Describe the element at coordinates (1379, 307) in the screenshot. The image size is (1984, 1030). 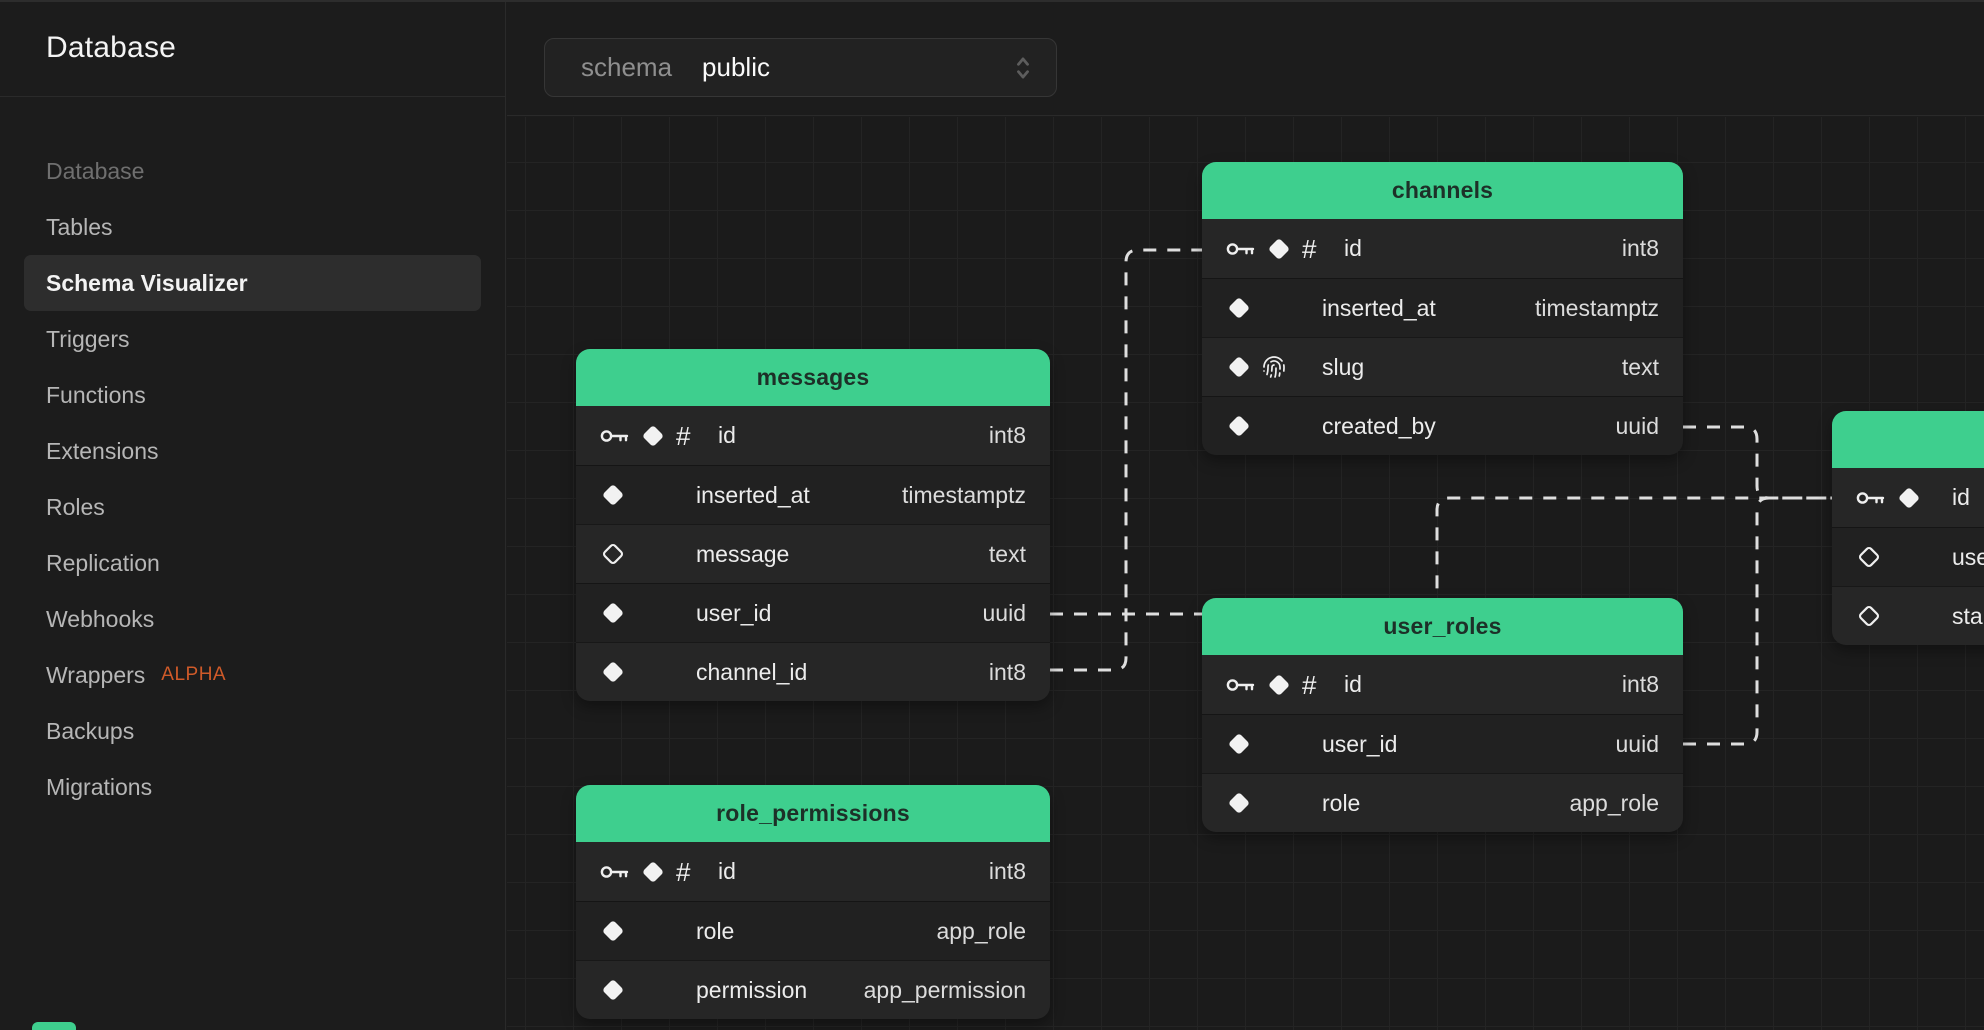
I see `column-name: inserted_at` at that location.